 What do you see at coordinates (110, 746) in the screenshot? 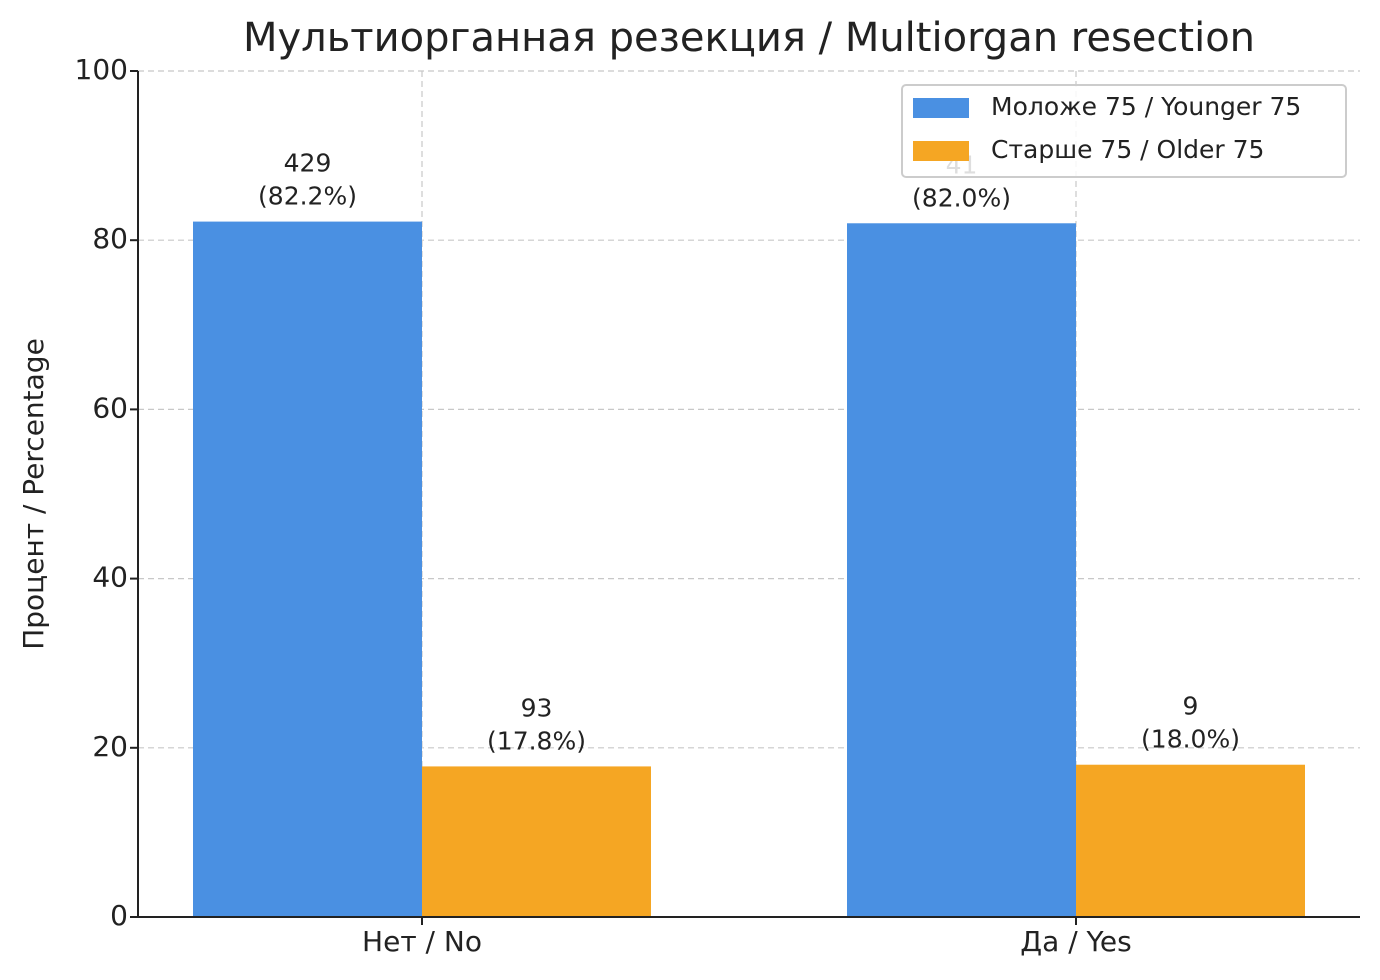
I see `y-tick-label: 20` at bounding box center [110, 746].